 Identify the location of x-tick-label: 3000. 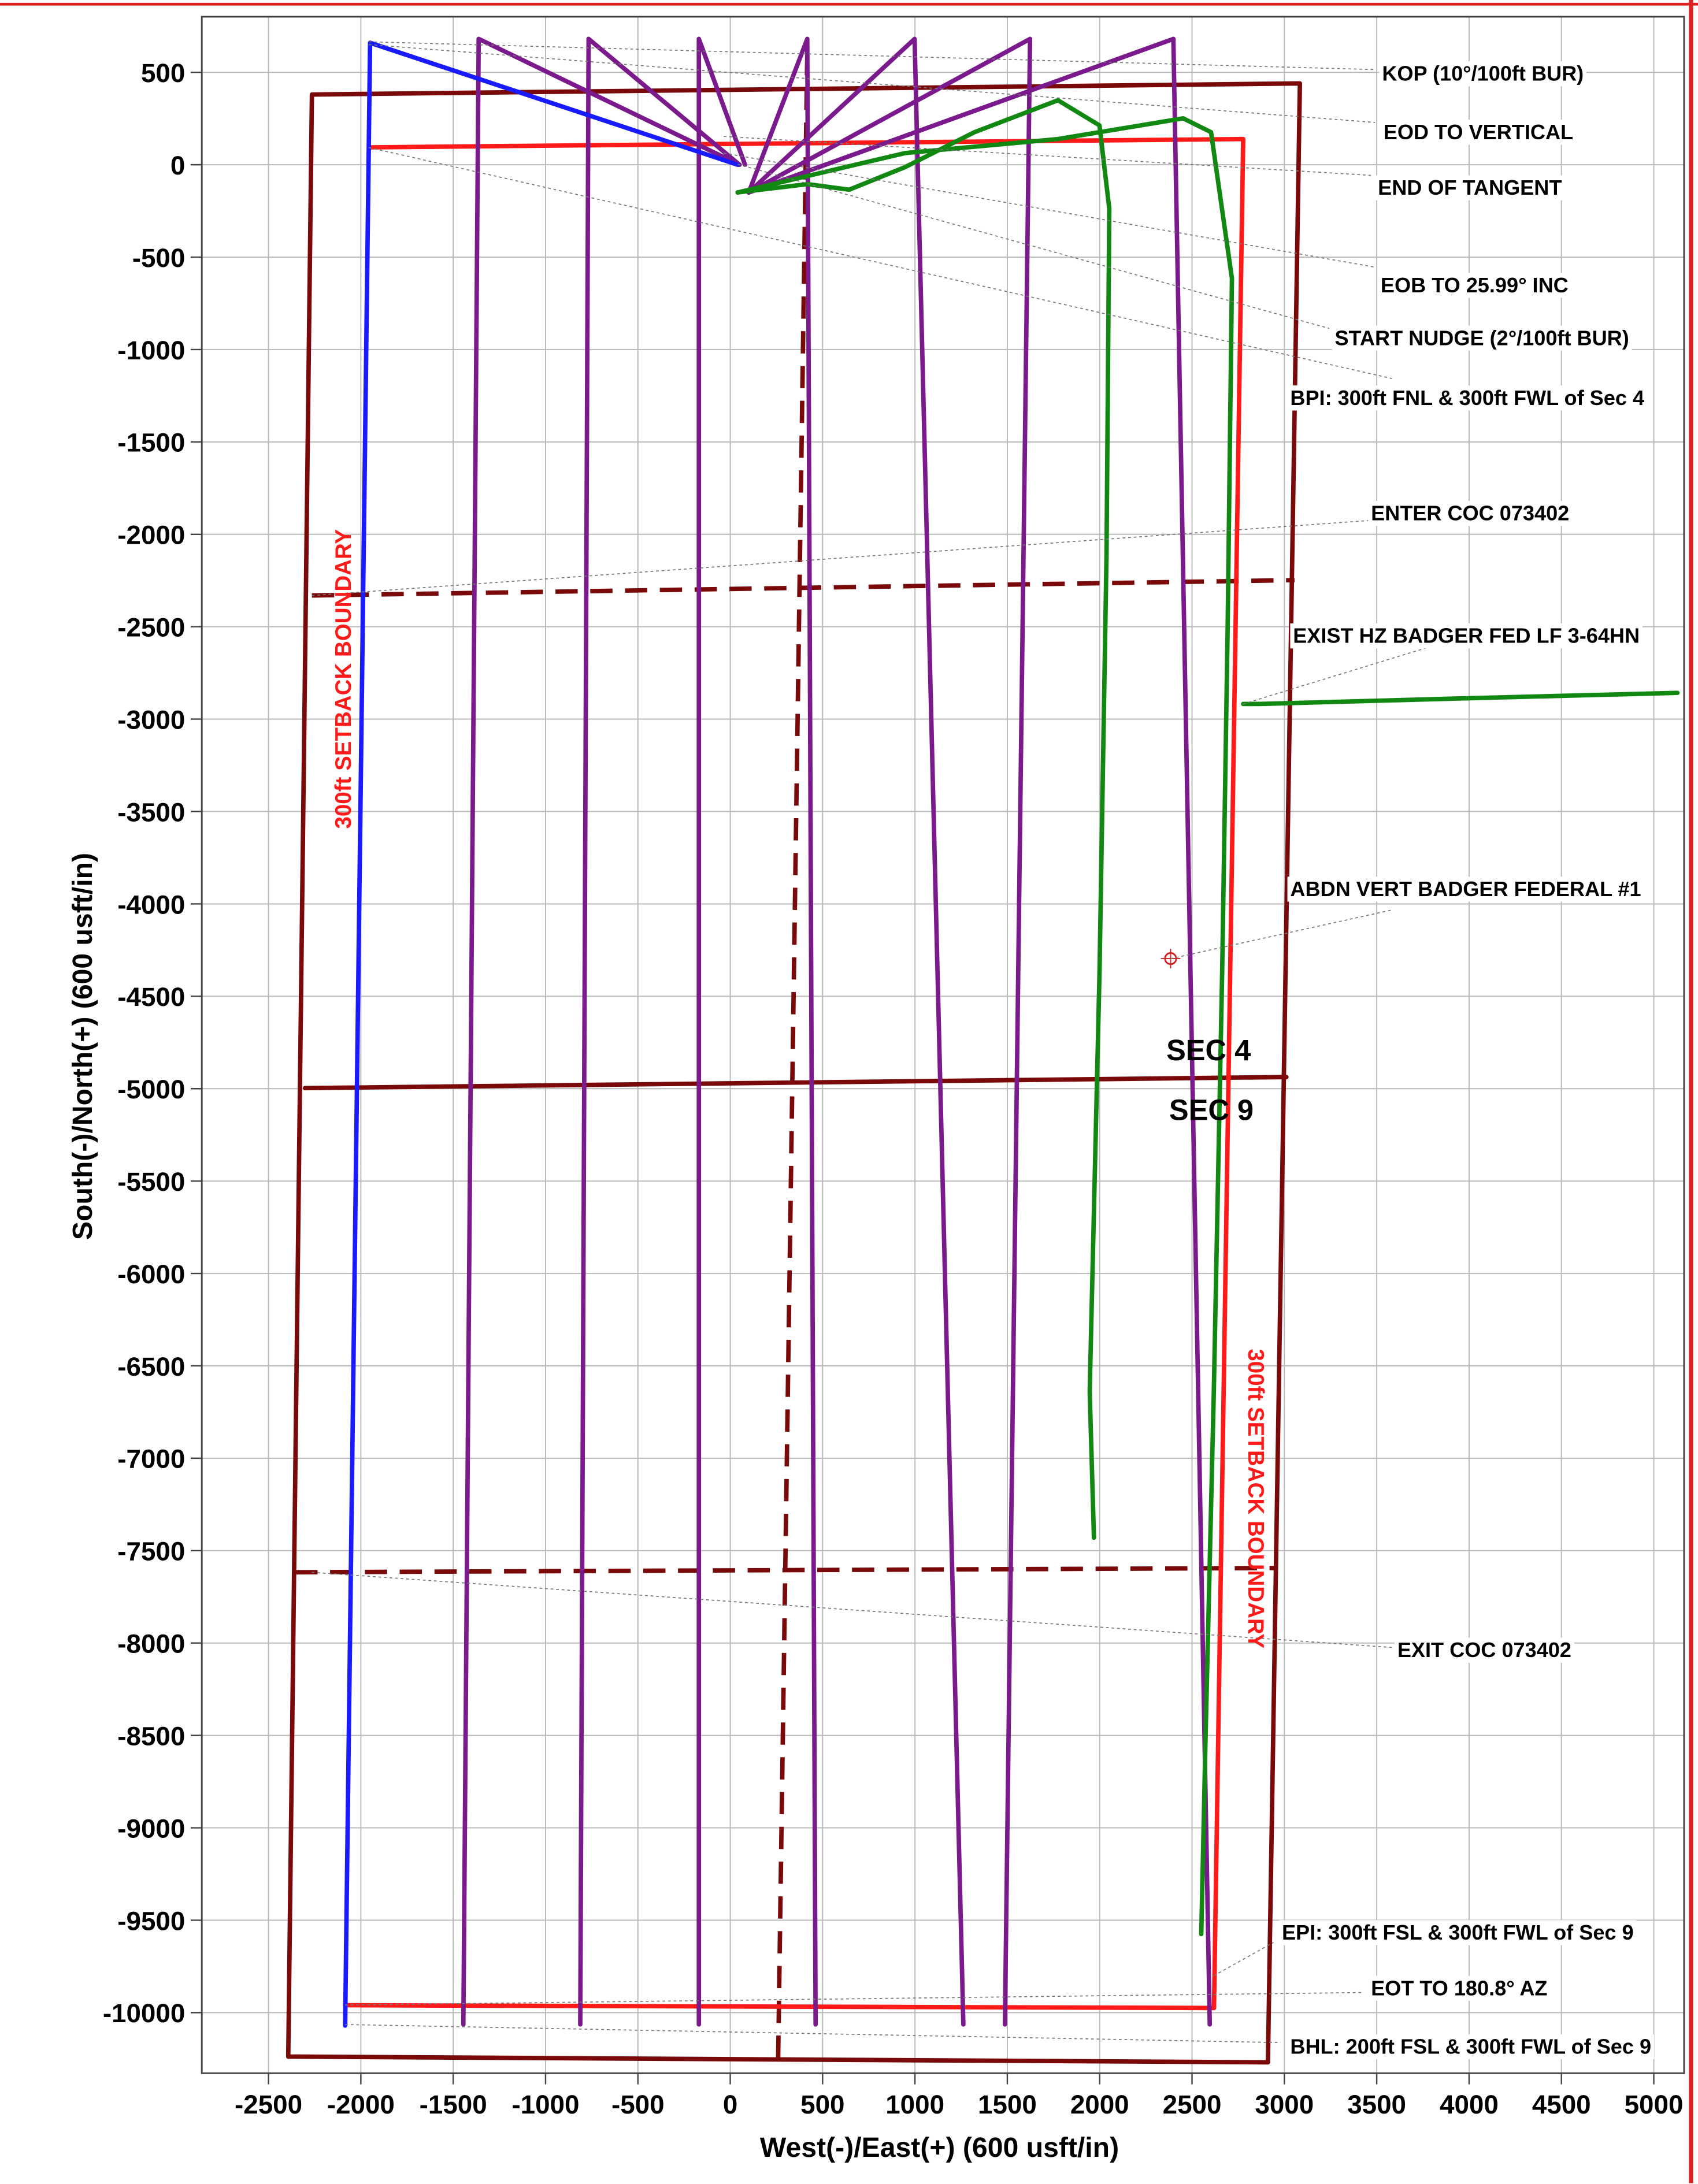
(1284, 2104).